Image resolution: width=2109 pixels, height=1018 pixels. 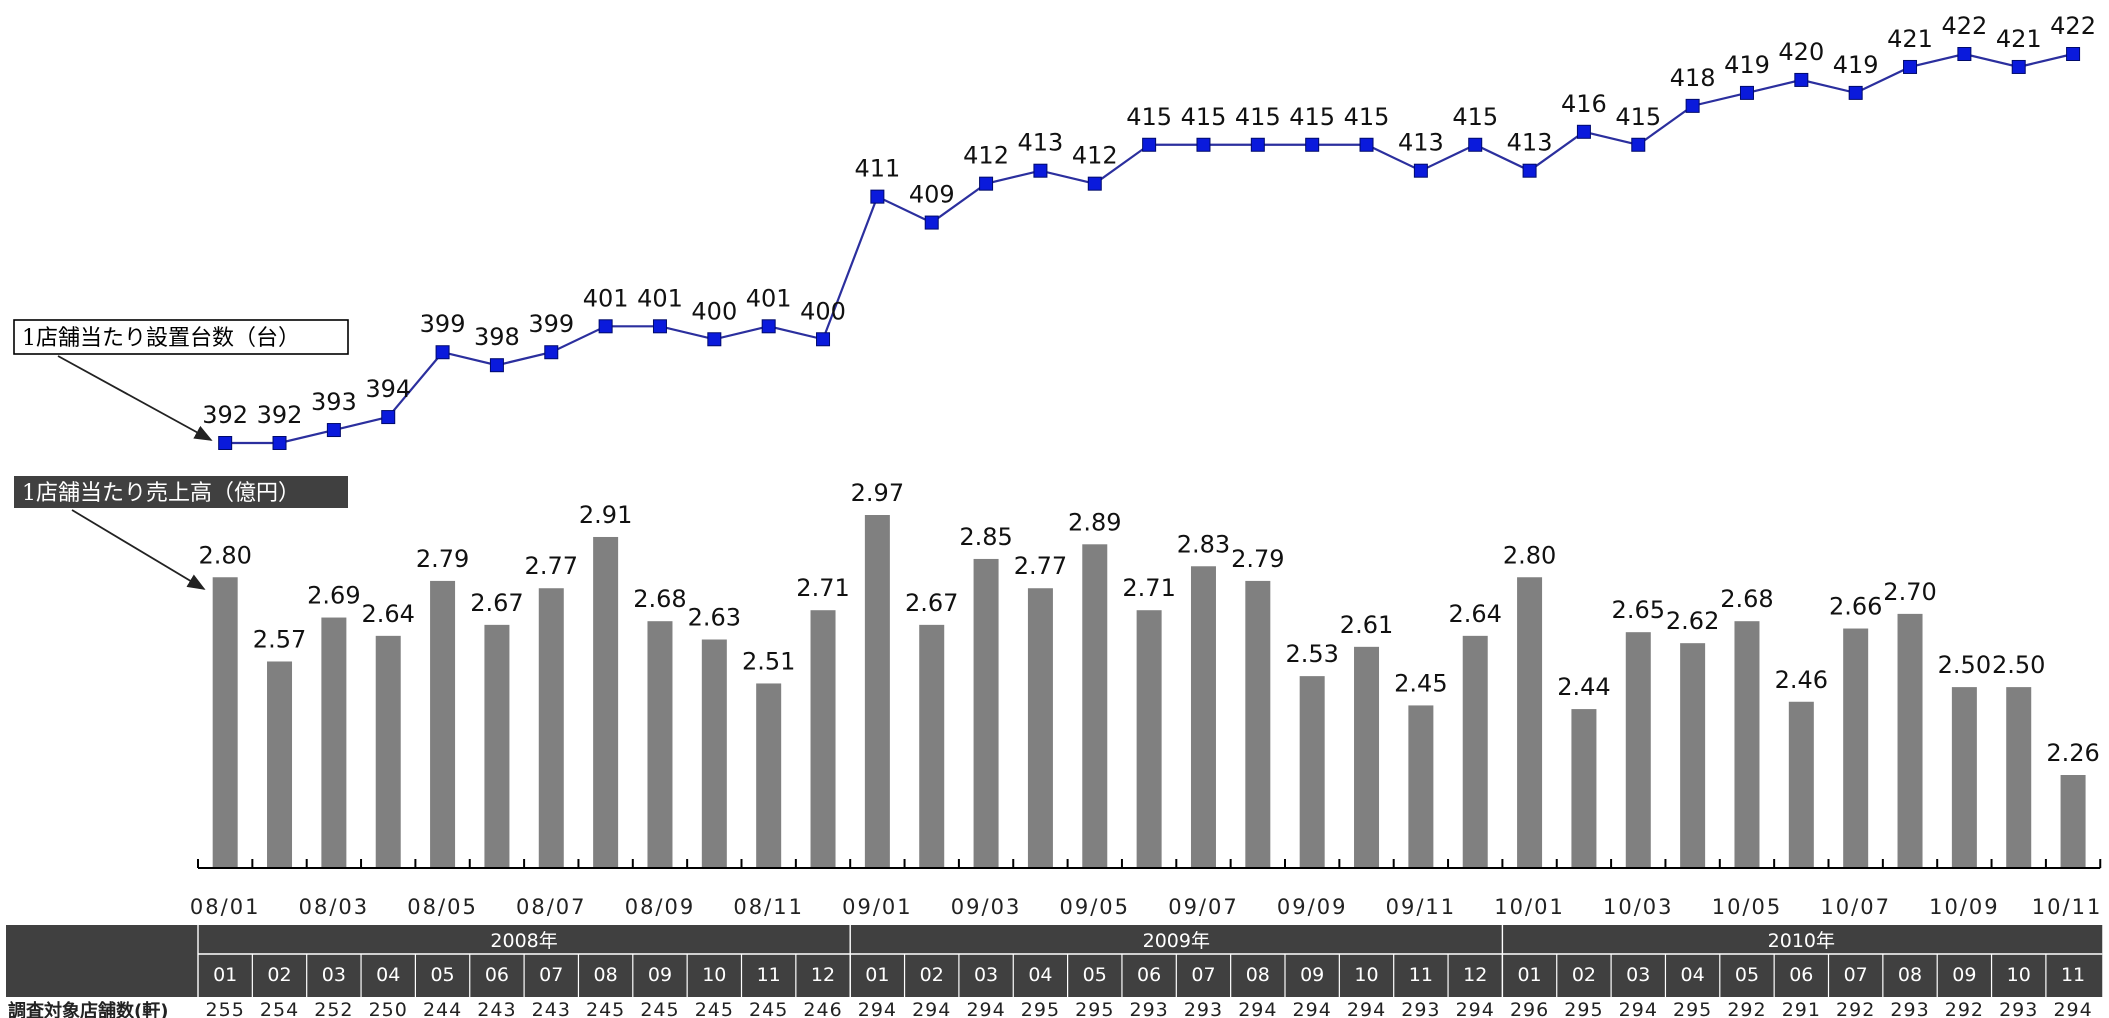 What do you see at coordinates (1855, 907) in the screenshot?
I see `x-tick-label: 10/07` at bounding box center [1855, 907].